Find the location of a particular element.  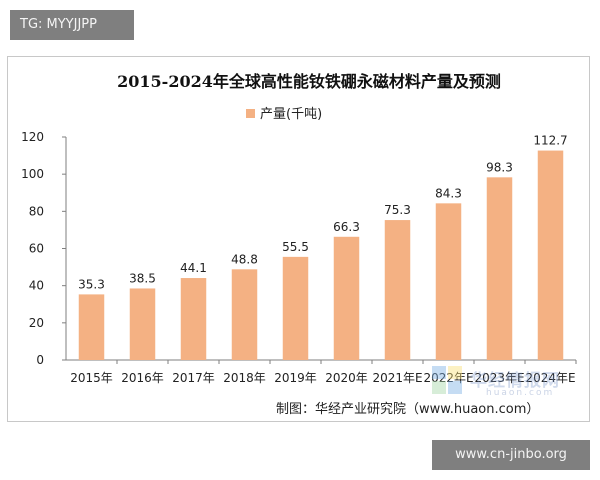

data-label: 35.3 is located at coordinates (91, 284).